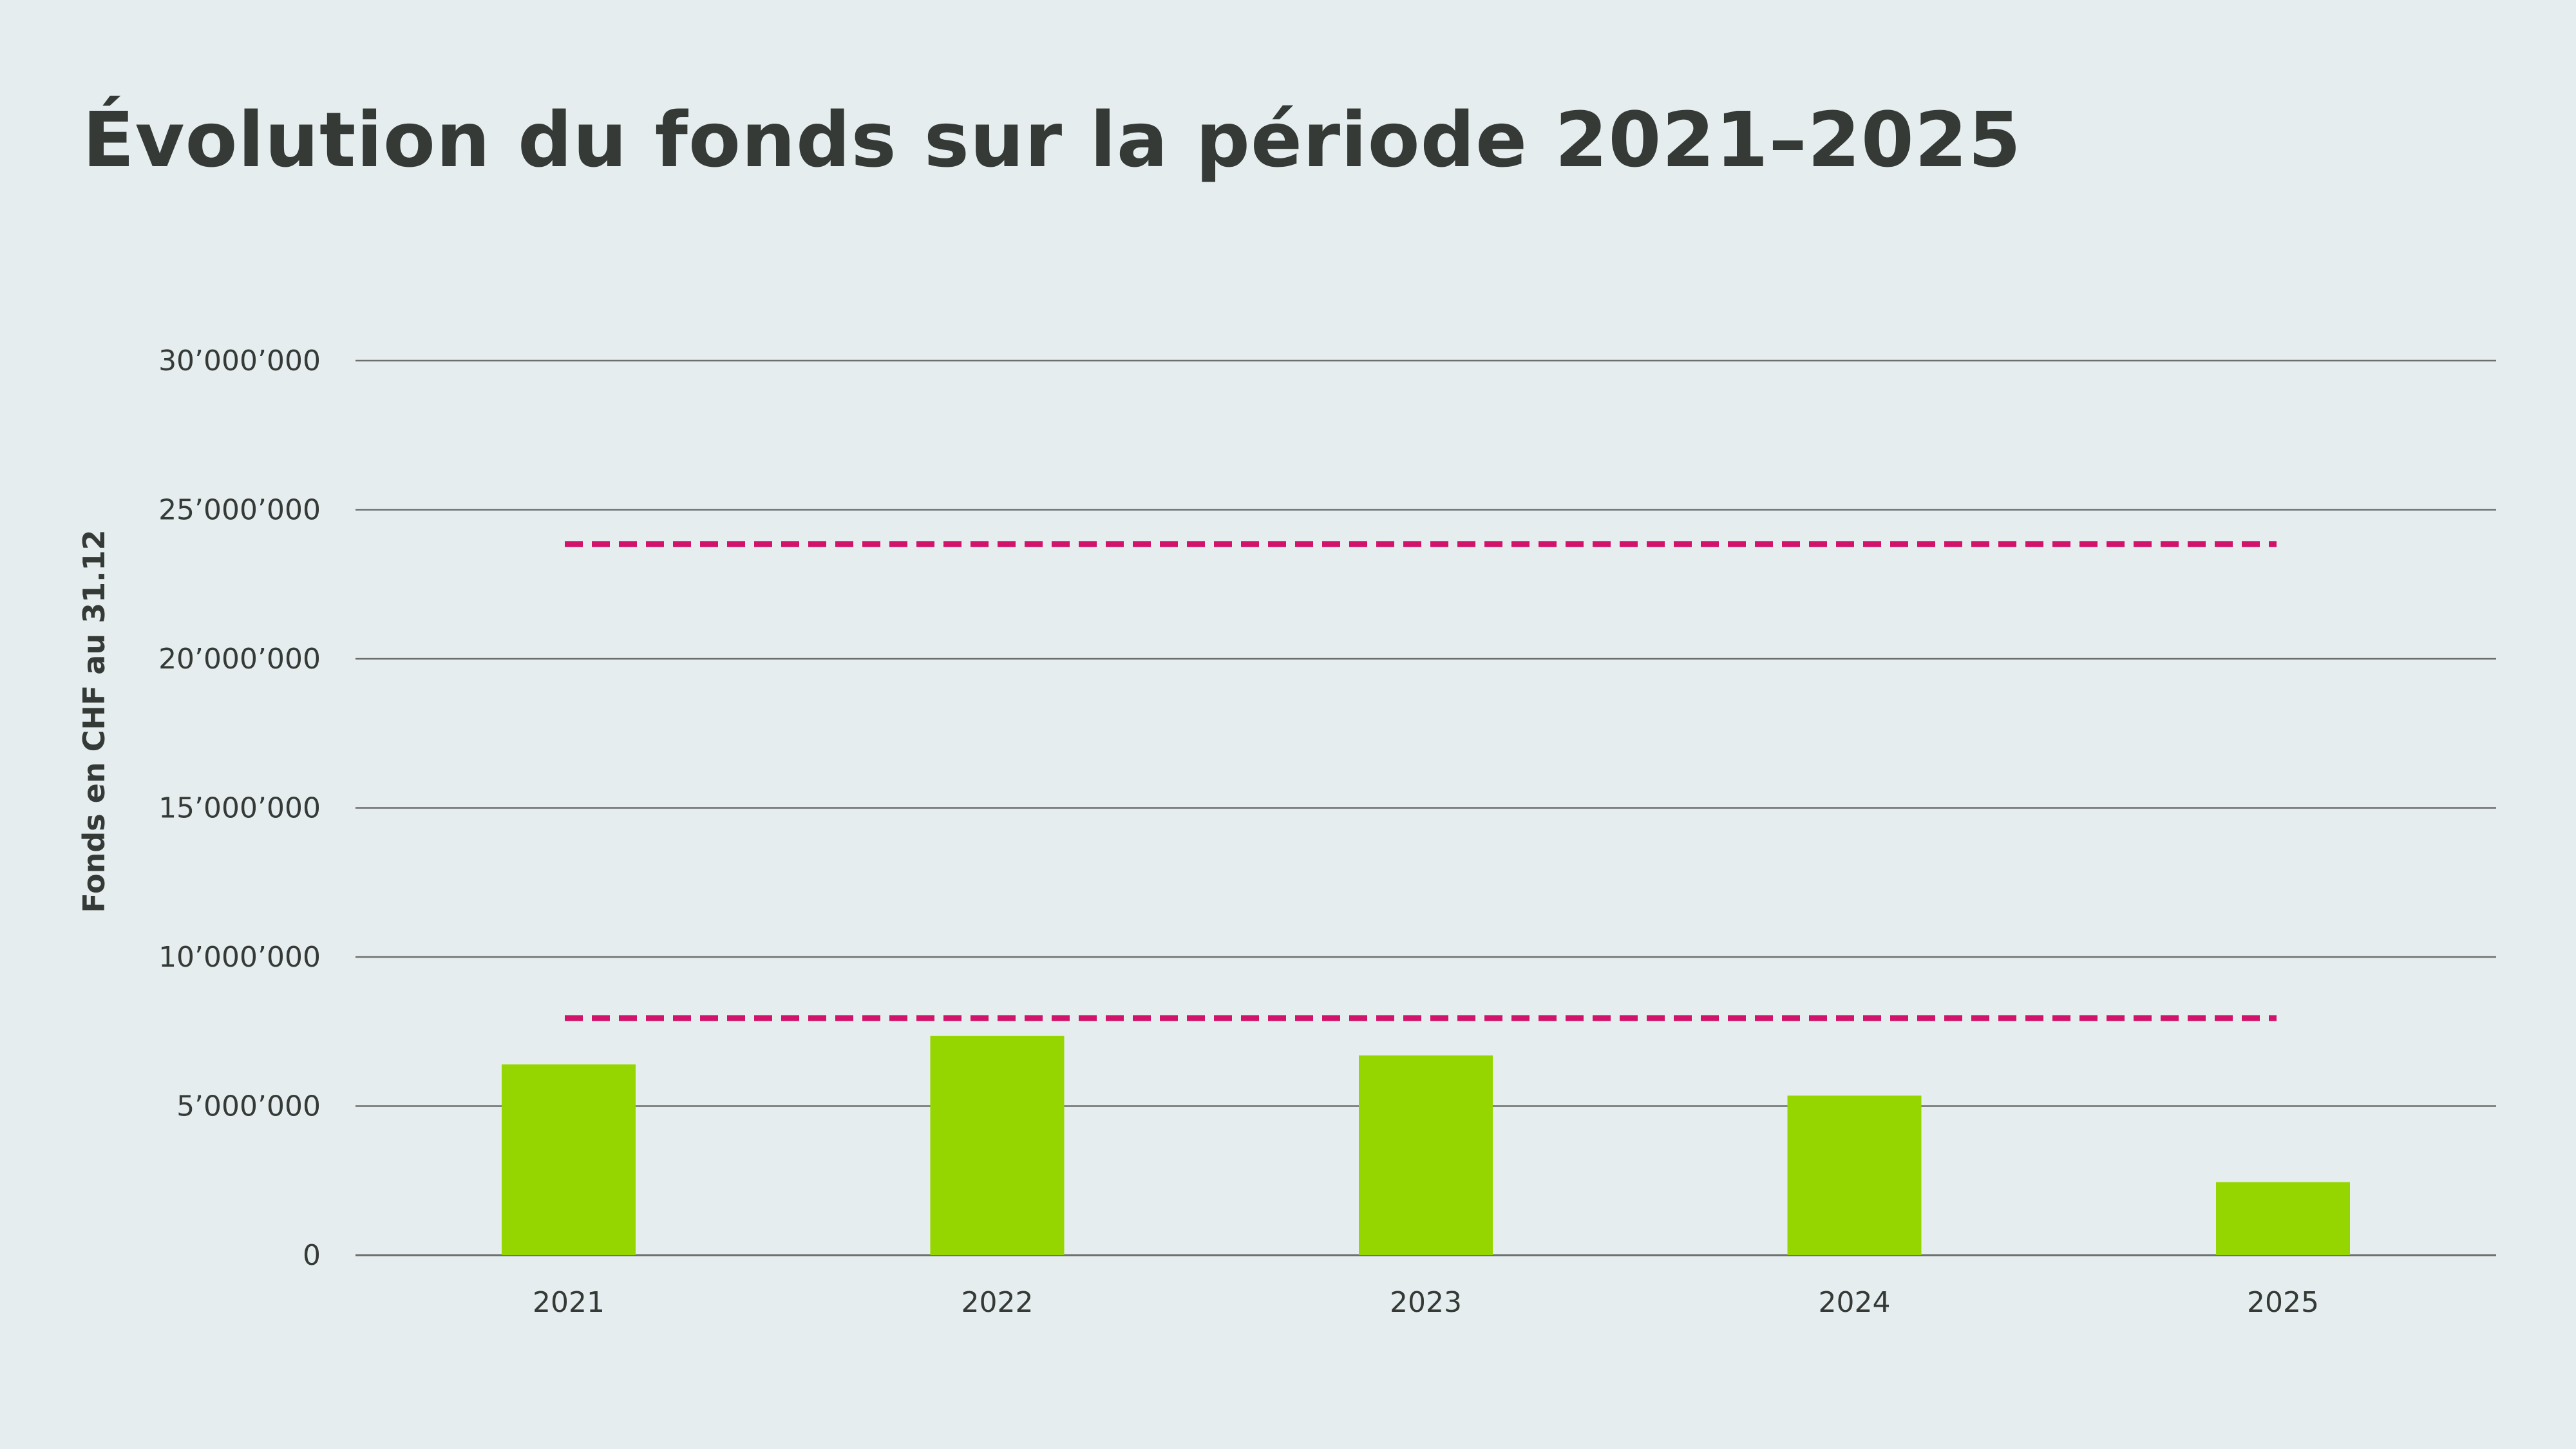  What do you see at coordinates (240, 361) in the screenshot?
I see `y-tick-label: 30’000’000` at bounding box center [240, 361].